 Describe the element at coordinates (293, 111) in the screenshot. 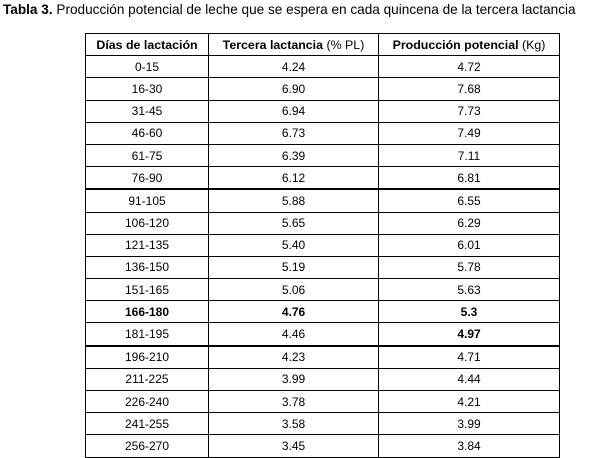

I see `cell-pct: 6.94` at that location.